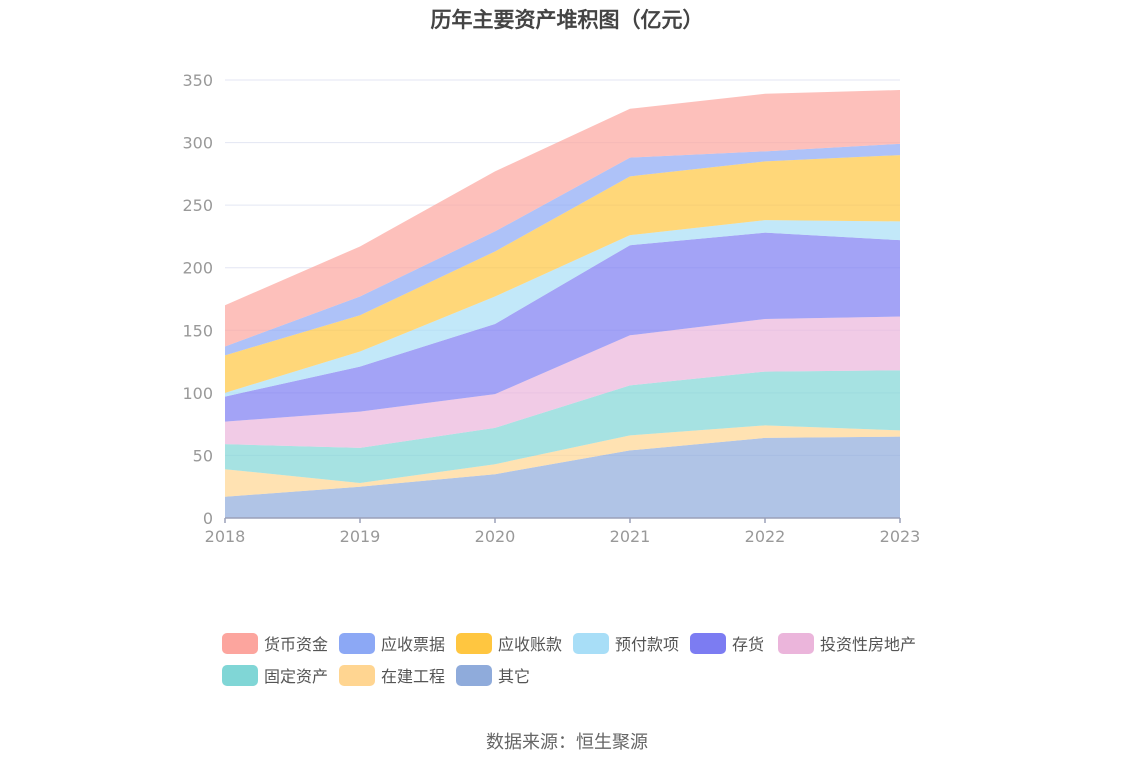  I want to click on y-tick-label: 50, so click(203, 455).